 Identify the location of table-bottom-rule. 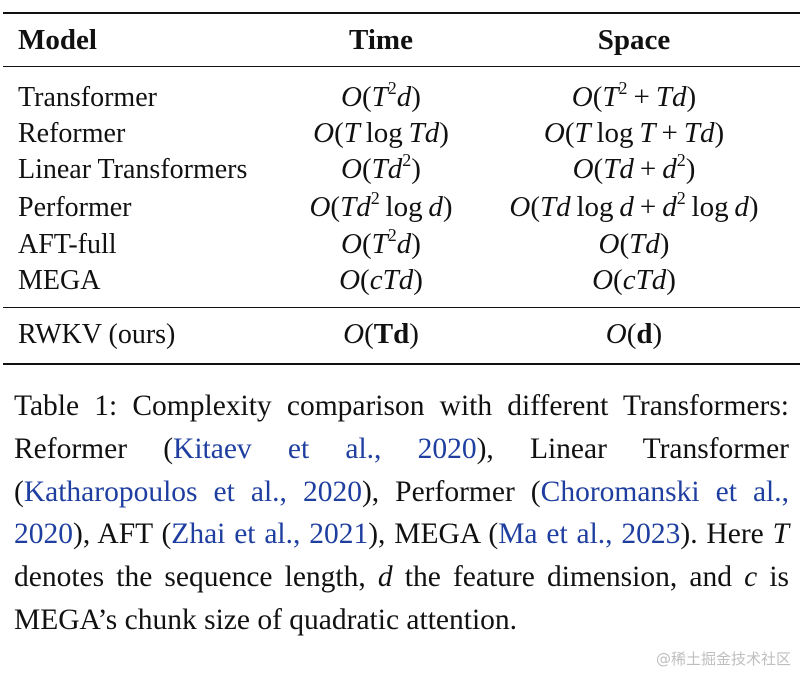
(401, 364).